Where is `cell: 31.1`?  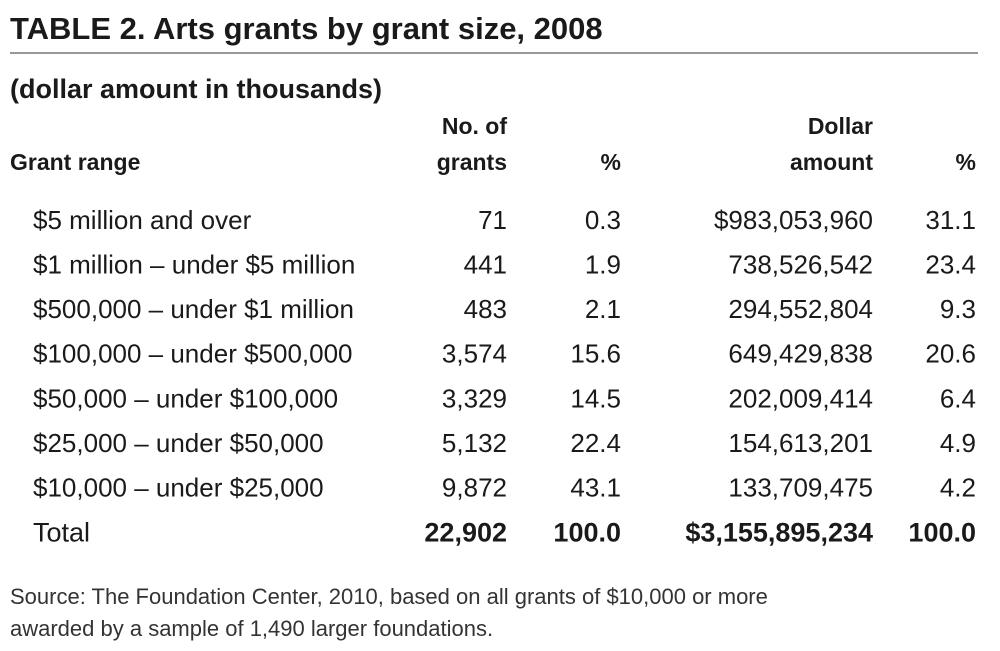
cell: 31.1 is located at coordinates (950, 220).